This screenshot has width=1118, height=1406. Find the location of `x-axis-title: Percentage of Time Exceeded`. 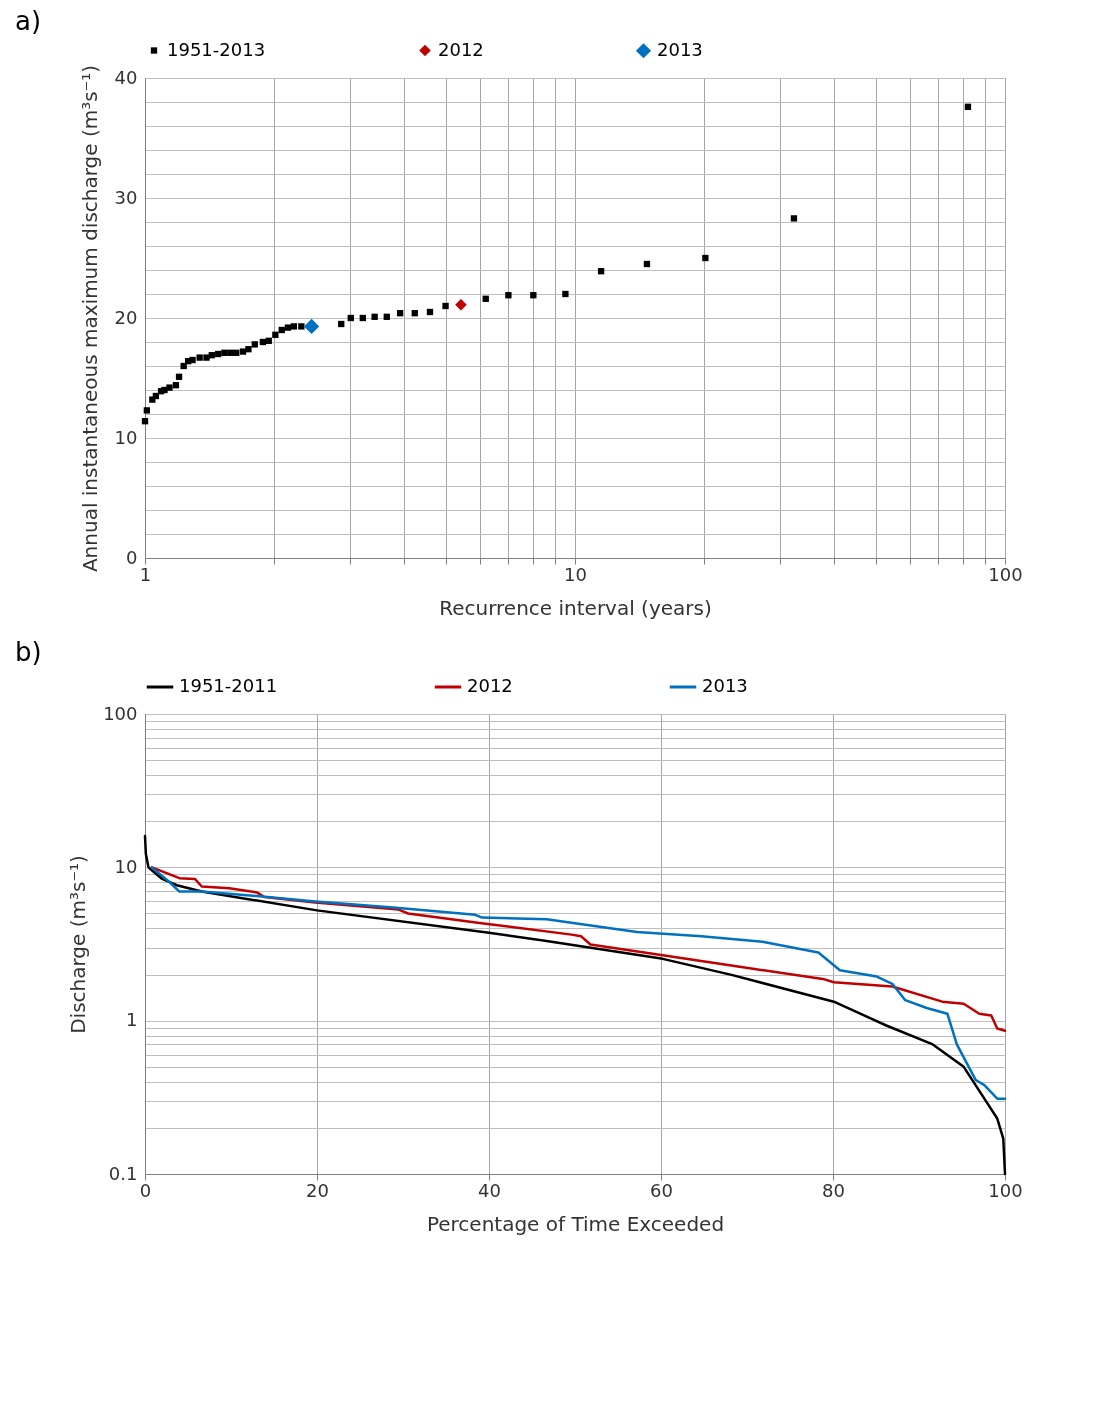

x-axis-title: Percentage of Time Exceeded is located at coordinates (575, 1223).